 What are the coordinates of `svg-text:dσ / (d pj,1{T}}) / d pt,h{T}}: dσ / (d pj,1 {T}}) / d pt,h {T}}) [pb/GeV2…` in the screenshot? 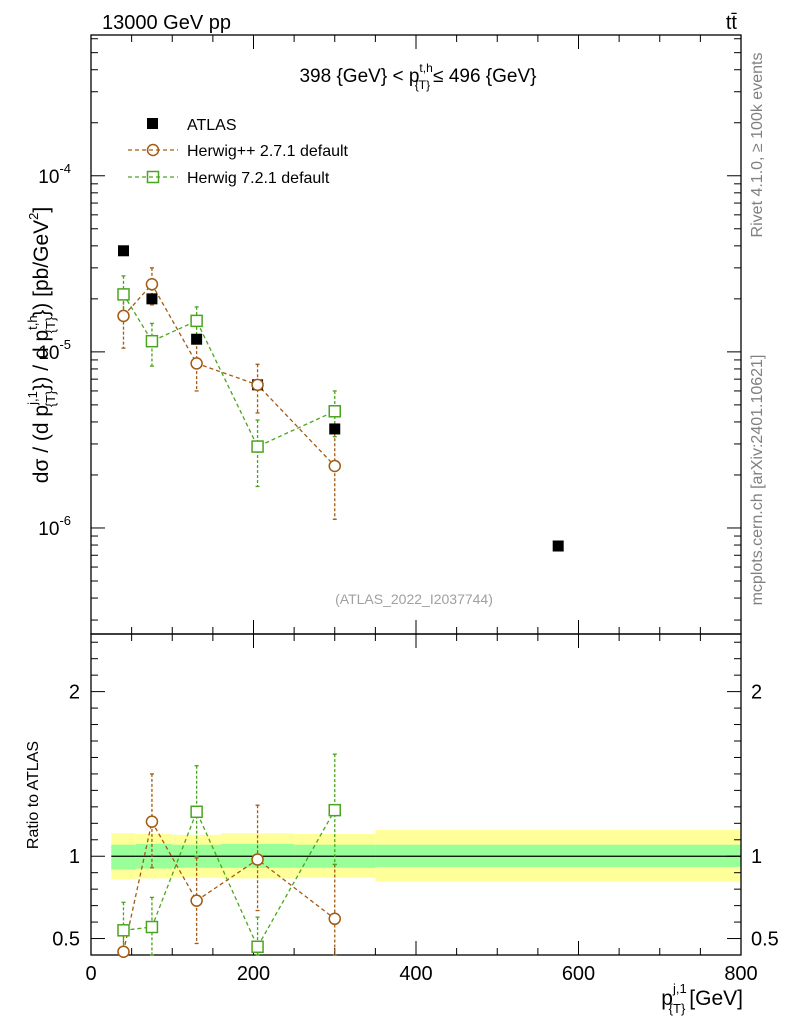 It's located at (41, 345).